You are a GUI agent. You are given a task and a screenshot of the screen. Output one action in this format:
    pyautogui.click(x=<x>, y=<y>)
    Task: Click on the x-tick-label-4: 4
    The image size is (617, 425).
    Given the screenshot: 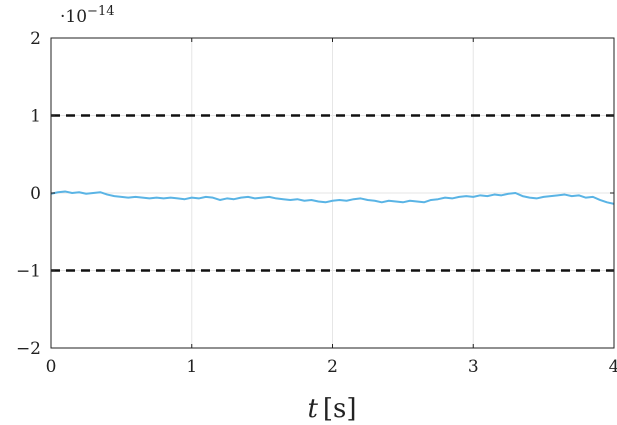 What is the action you would take?
    pyautogui.click(x=613, y=367)
    